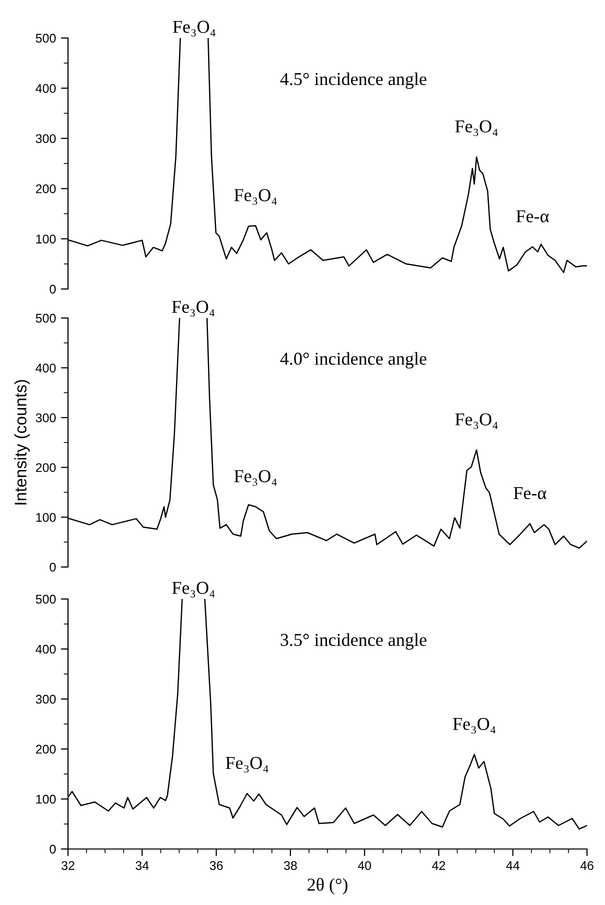 This screenshot has height=905, width=605. What do you see at coordinates (290, 865) in the screenshot?
I see `x-tick-label: 38` at bounding box center [290, 865].